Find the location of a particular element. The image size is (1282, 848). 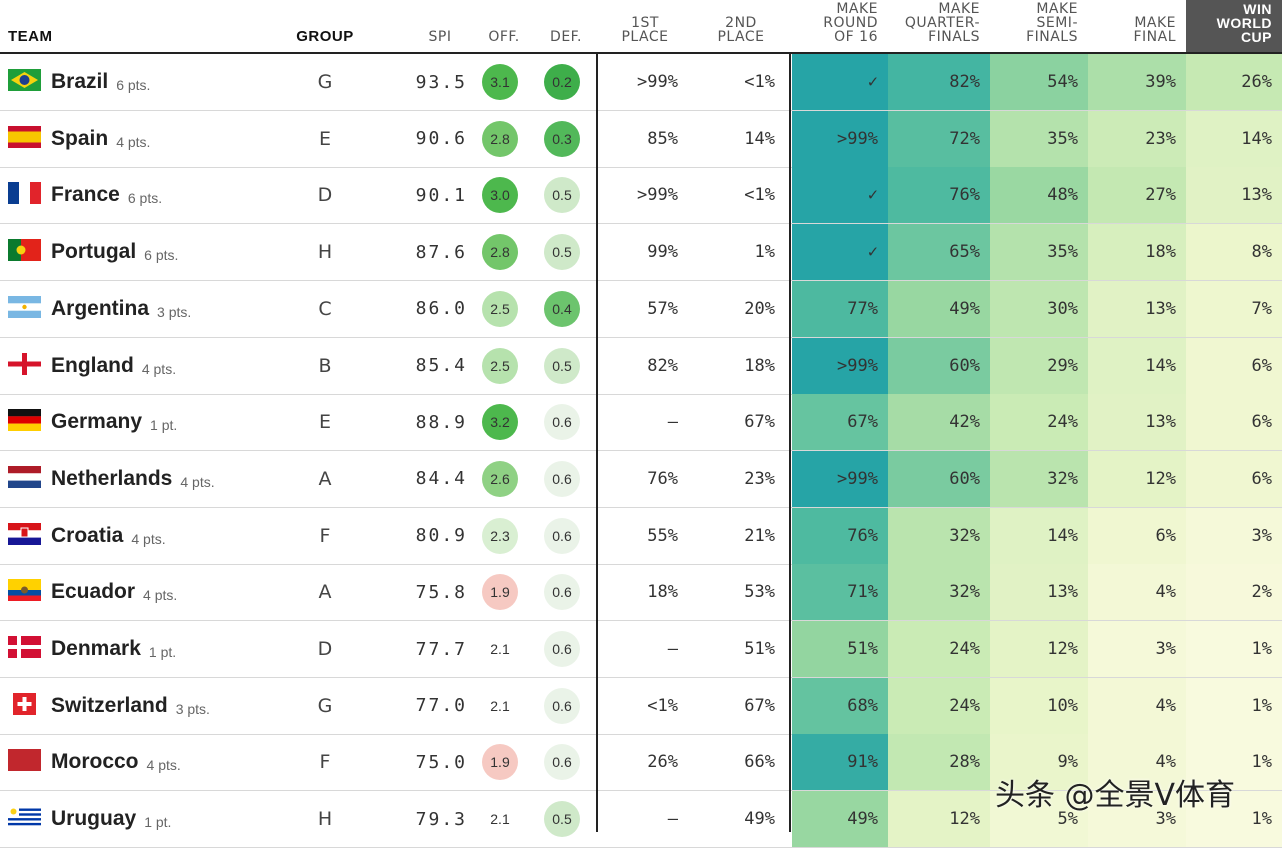

second-place-cell: 14% is located at coordinates (759, 138).